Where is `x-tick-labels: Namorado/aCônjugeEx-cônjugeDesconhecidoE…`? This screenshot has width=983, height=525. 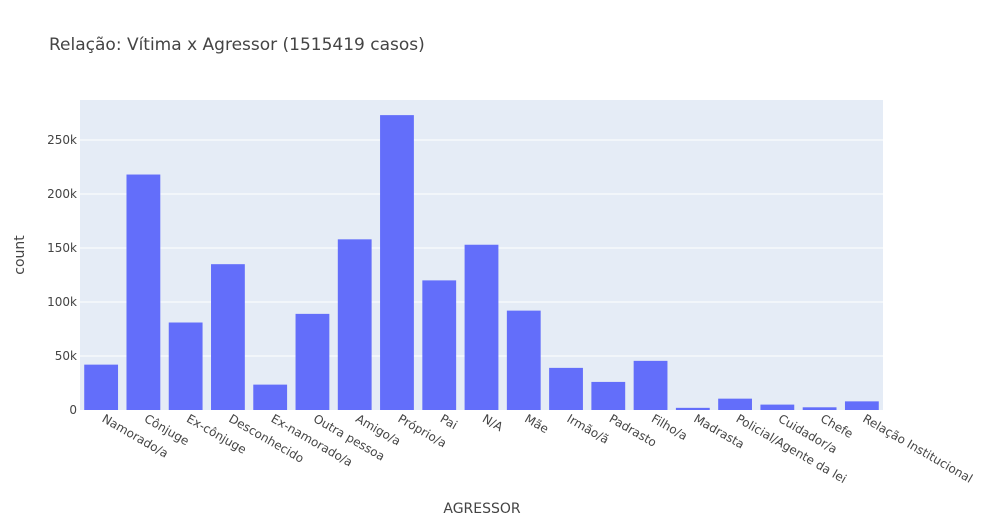 x-tick-labels: Namorado/aCônjugeEx-cônjugeDesconhecidoE… is located at coordinates (537, 448).